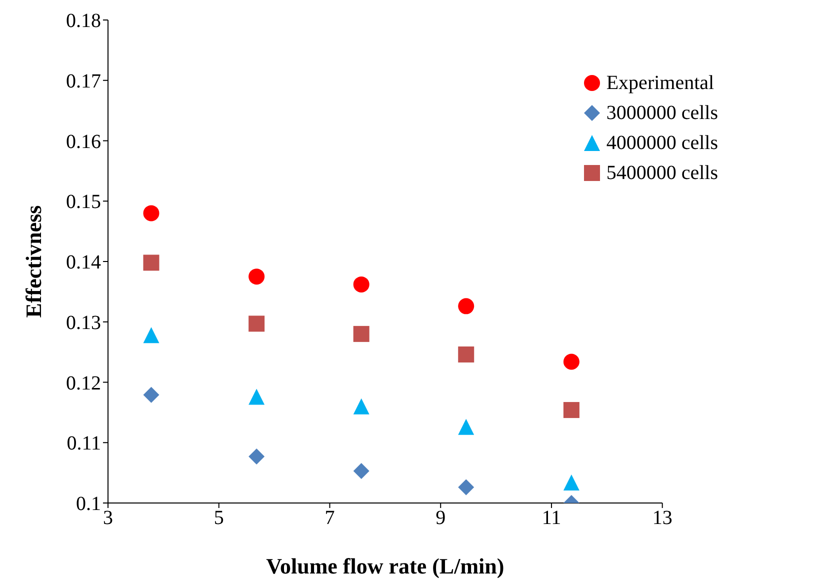  I want to click on x-tick-label: 13, so click(662, 518).